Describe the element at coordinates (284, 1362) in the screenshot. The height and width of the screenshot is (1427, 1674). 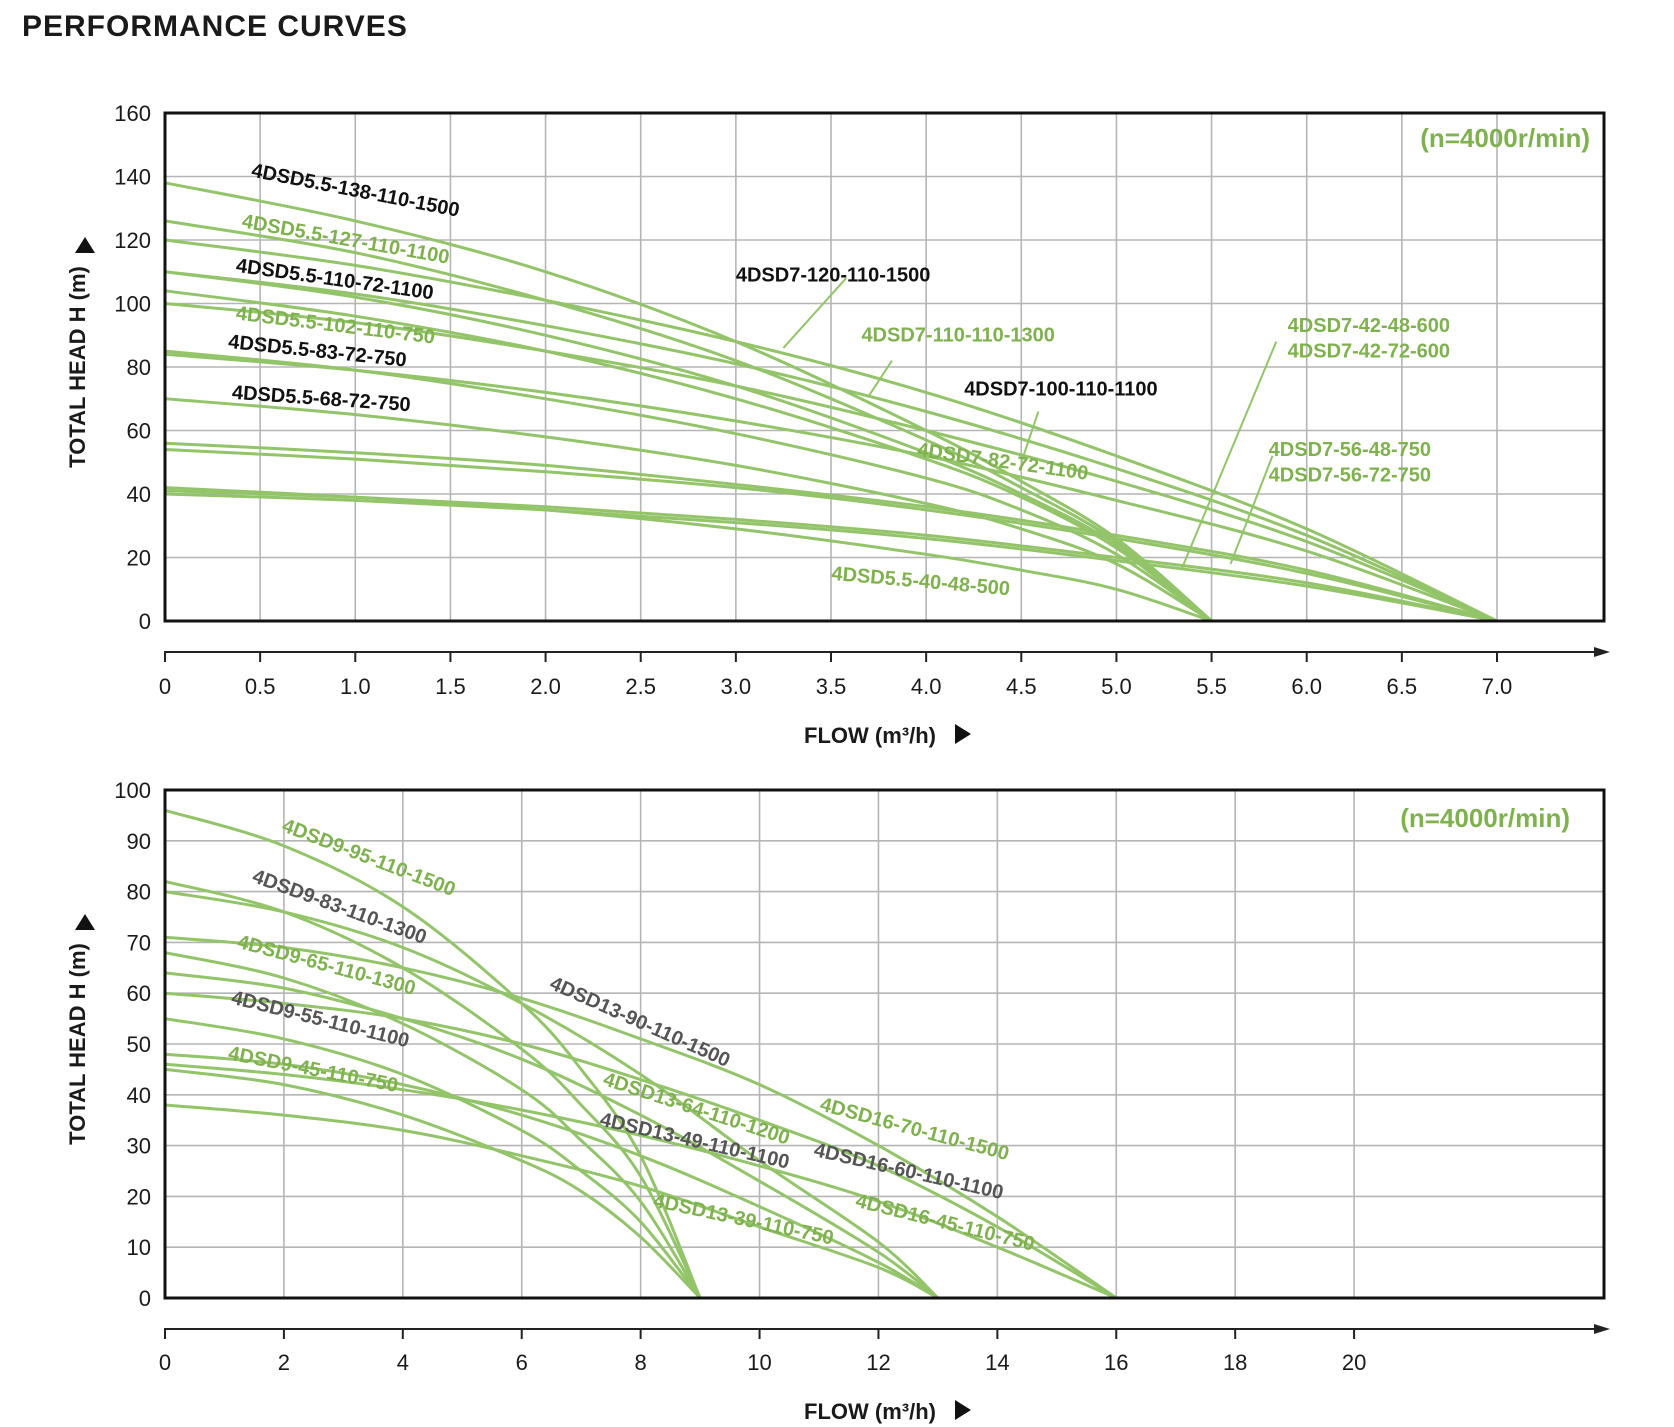
I see `x-tick-label: 2` at that location.